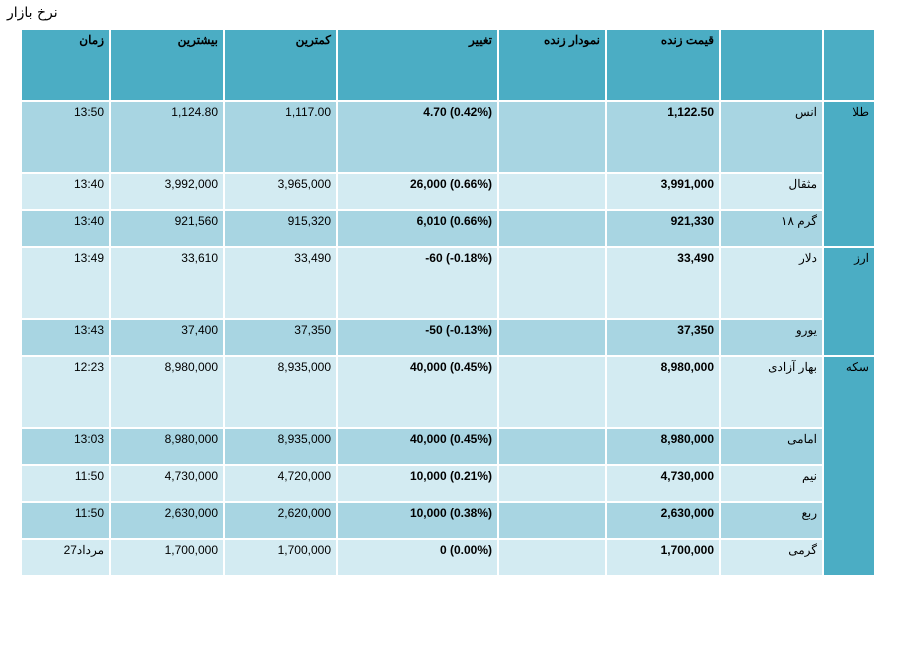 The image size is (900, 645). What do you see at coordinates (280, 191) in the screenshot?
I see `low-cell: 3,965,000` at bounding box center [280, 191].